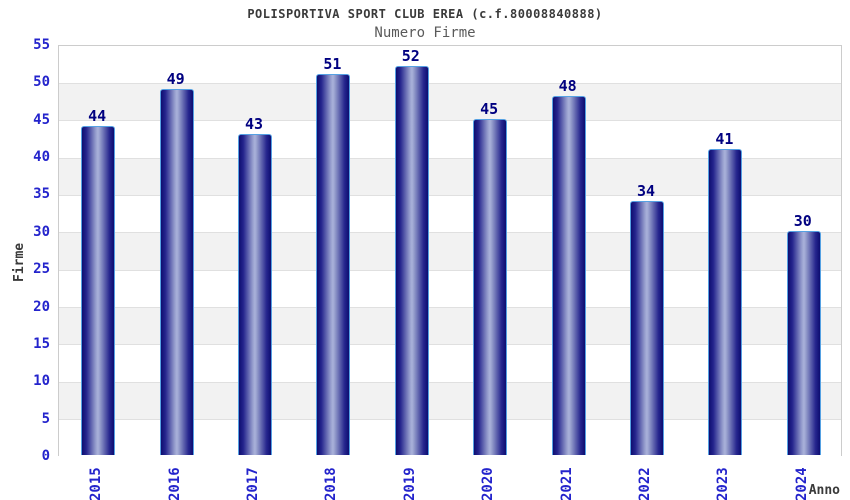  Describe the element at coordinates (41, 157) in the screenshot. I see `y-tick-40: 40` at that location.